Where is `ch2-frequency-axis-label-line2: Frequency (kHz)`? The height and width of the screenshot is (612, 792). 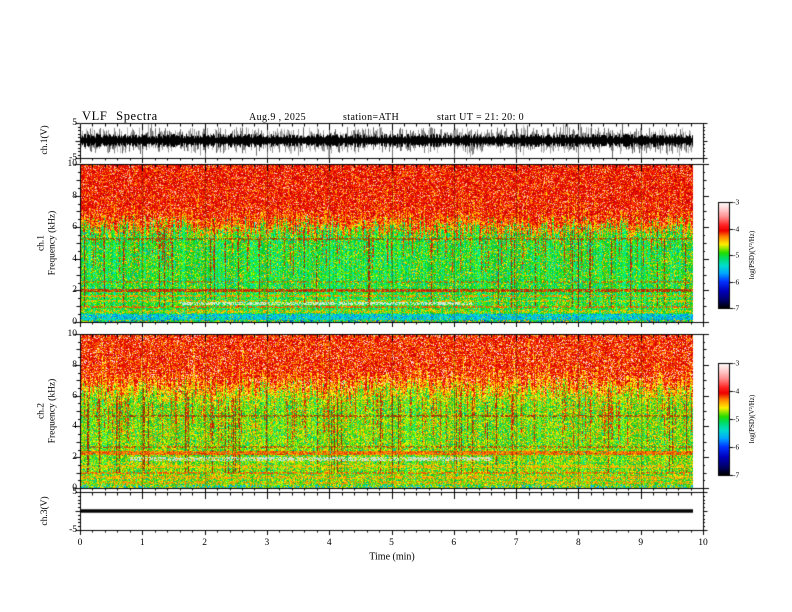 ch2-frequency-axis-label-line2: Frequency (kHz) is located at coordinates (52, 411).